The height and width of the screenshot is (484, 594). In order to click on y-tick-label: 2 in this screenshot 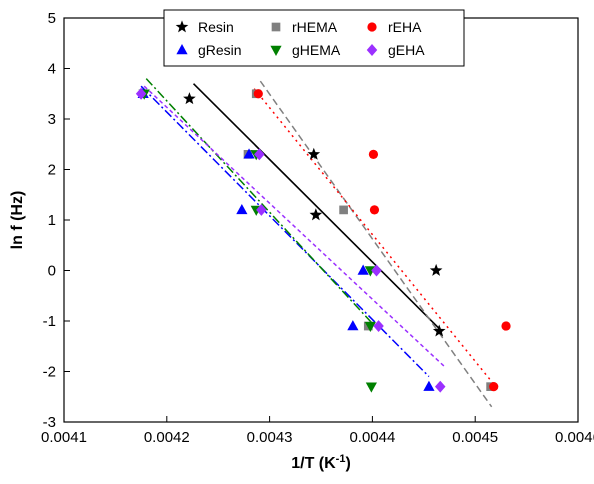, I will do `click(52, 170)`.